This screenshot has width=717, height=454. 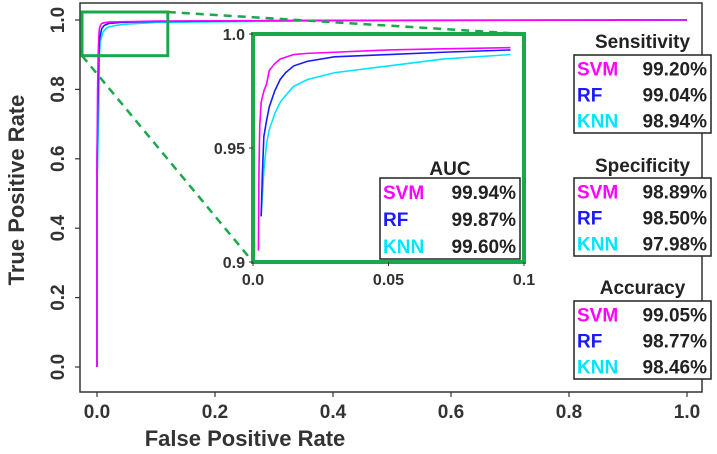 What do you see at coordinates (333, 412) in the screenshot?
I see `x-tick-label: 0.4` at bounding box center [333, 412].